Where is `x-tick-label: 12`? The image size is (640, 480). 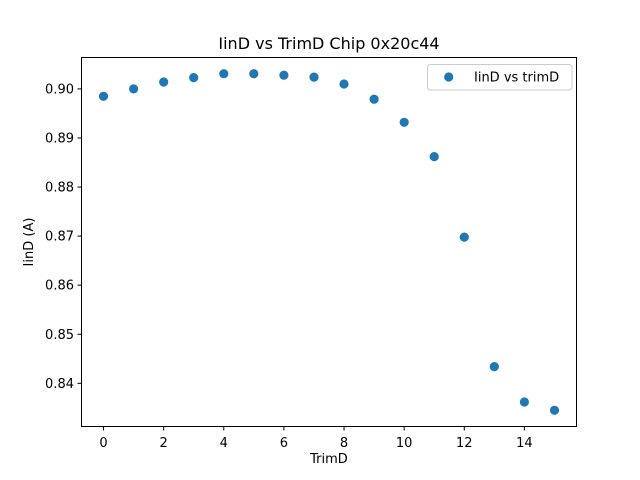 x-tick-label: 12 is located at coordinates (464, 443).